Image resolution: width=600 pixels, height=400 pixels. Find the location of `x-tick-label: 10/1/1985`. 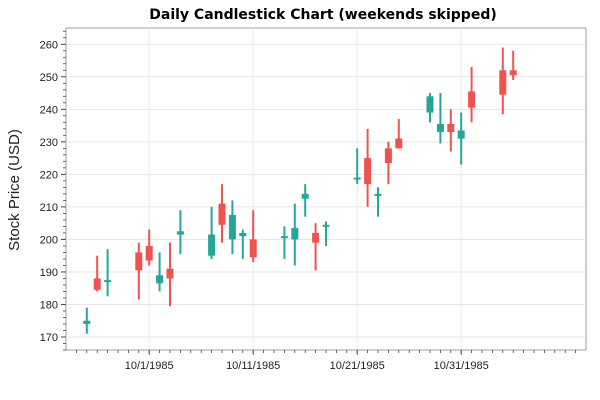

x-tick-label: 10/1/1985 is located at coordinates (149, 366).